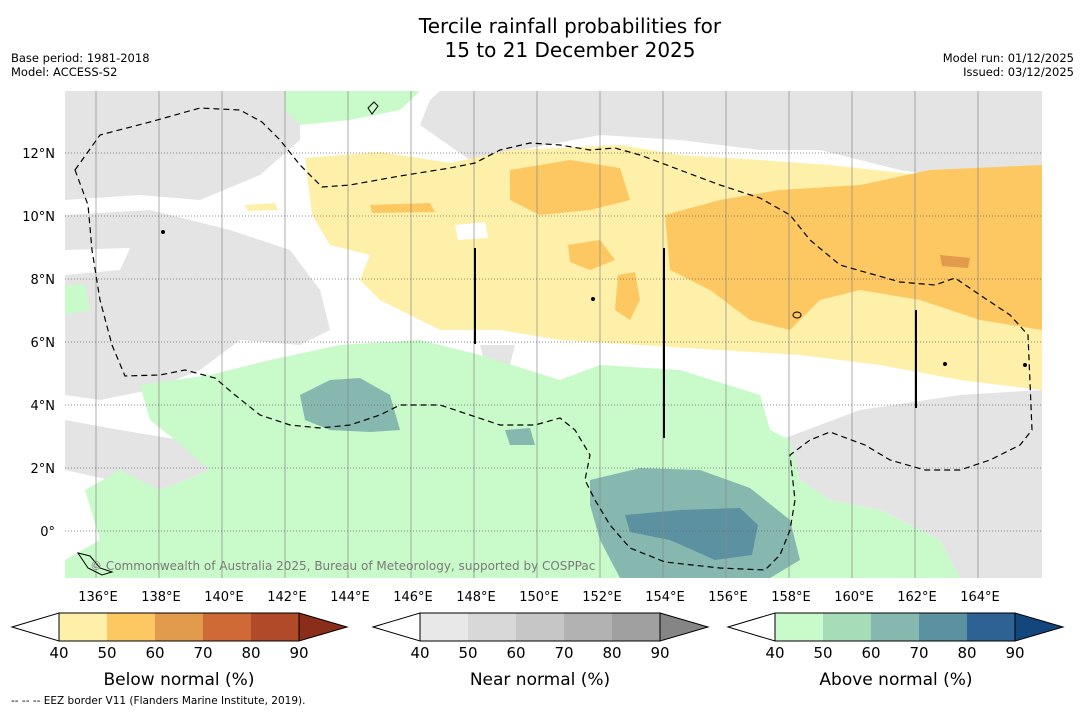 The width and height of the screenshot is (1085, 713). What do you see at coordinates (665, 597) in the screenshot?
I see `lon-label: 154°E` at bounding box center [665, 597].